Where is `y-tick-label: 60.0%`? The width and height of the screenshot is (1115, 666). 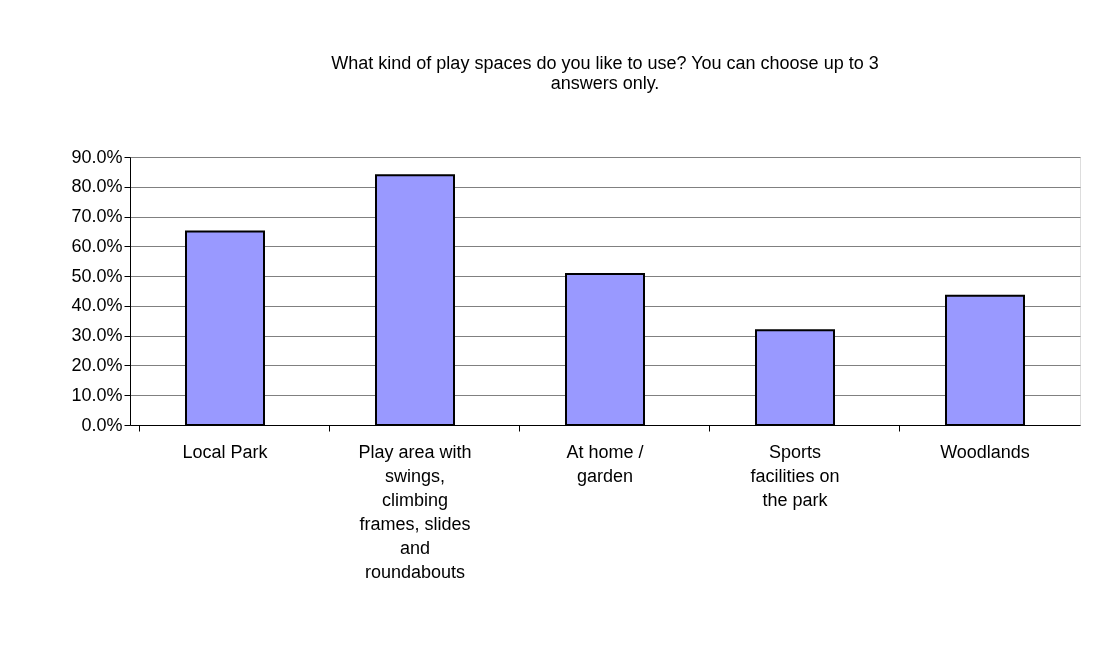 y-tick-label: 60.0% is located at coordinates (97, 245).